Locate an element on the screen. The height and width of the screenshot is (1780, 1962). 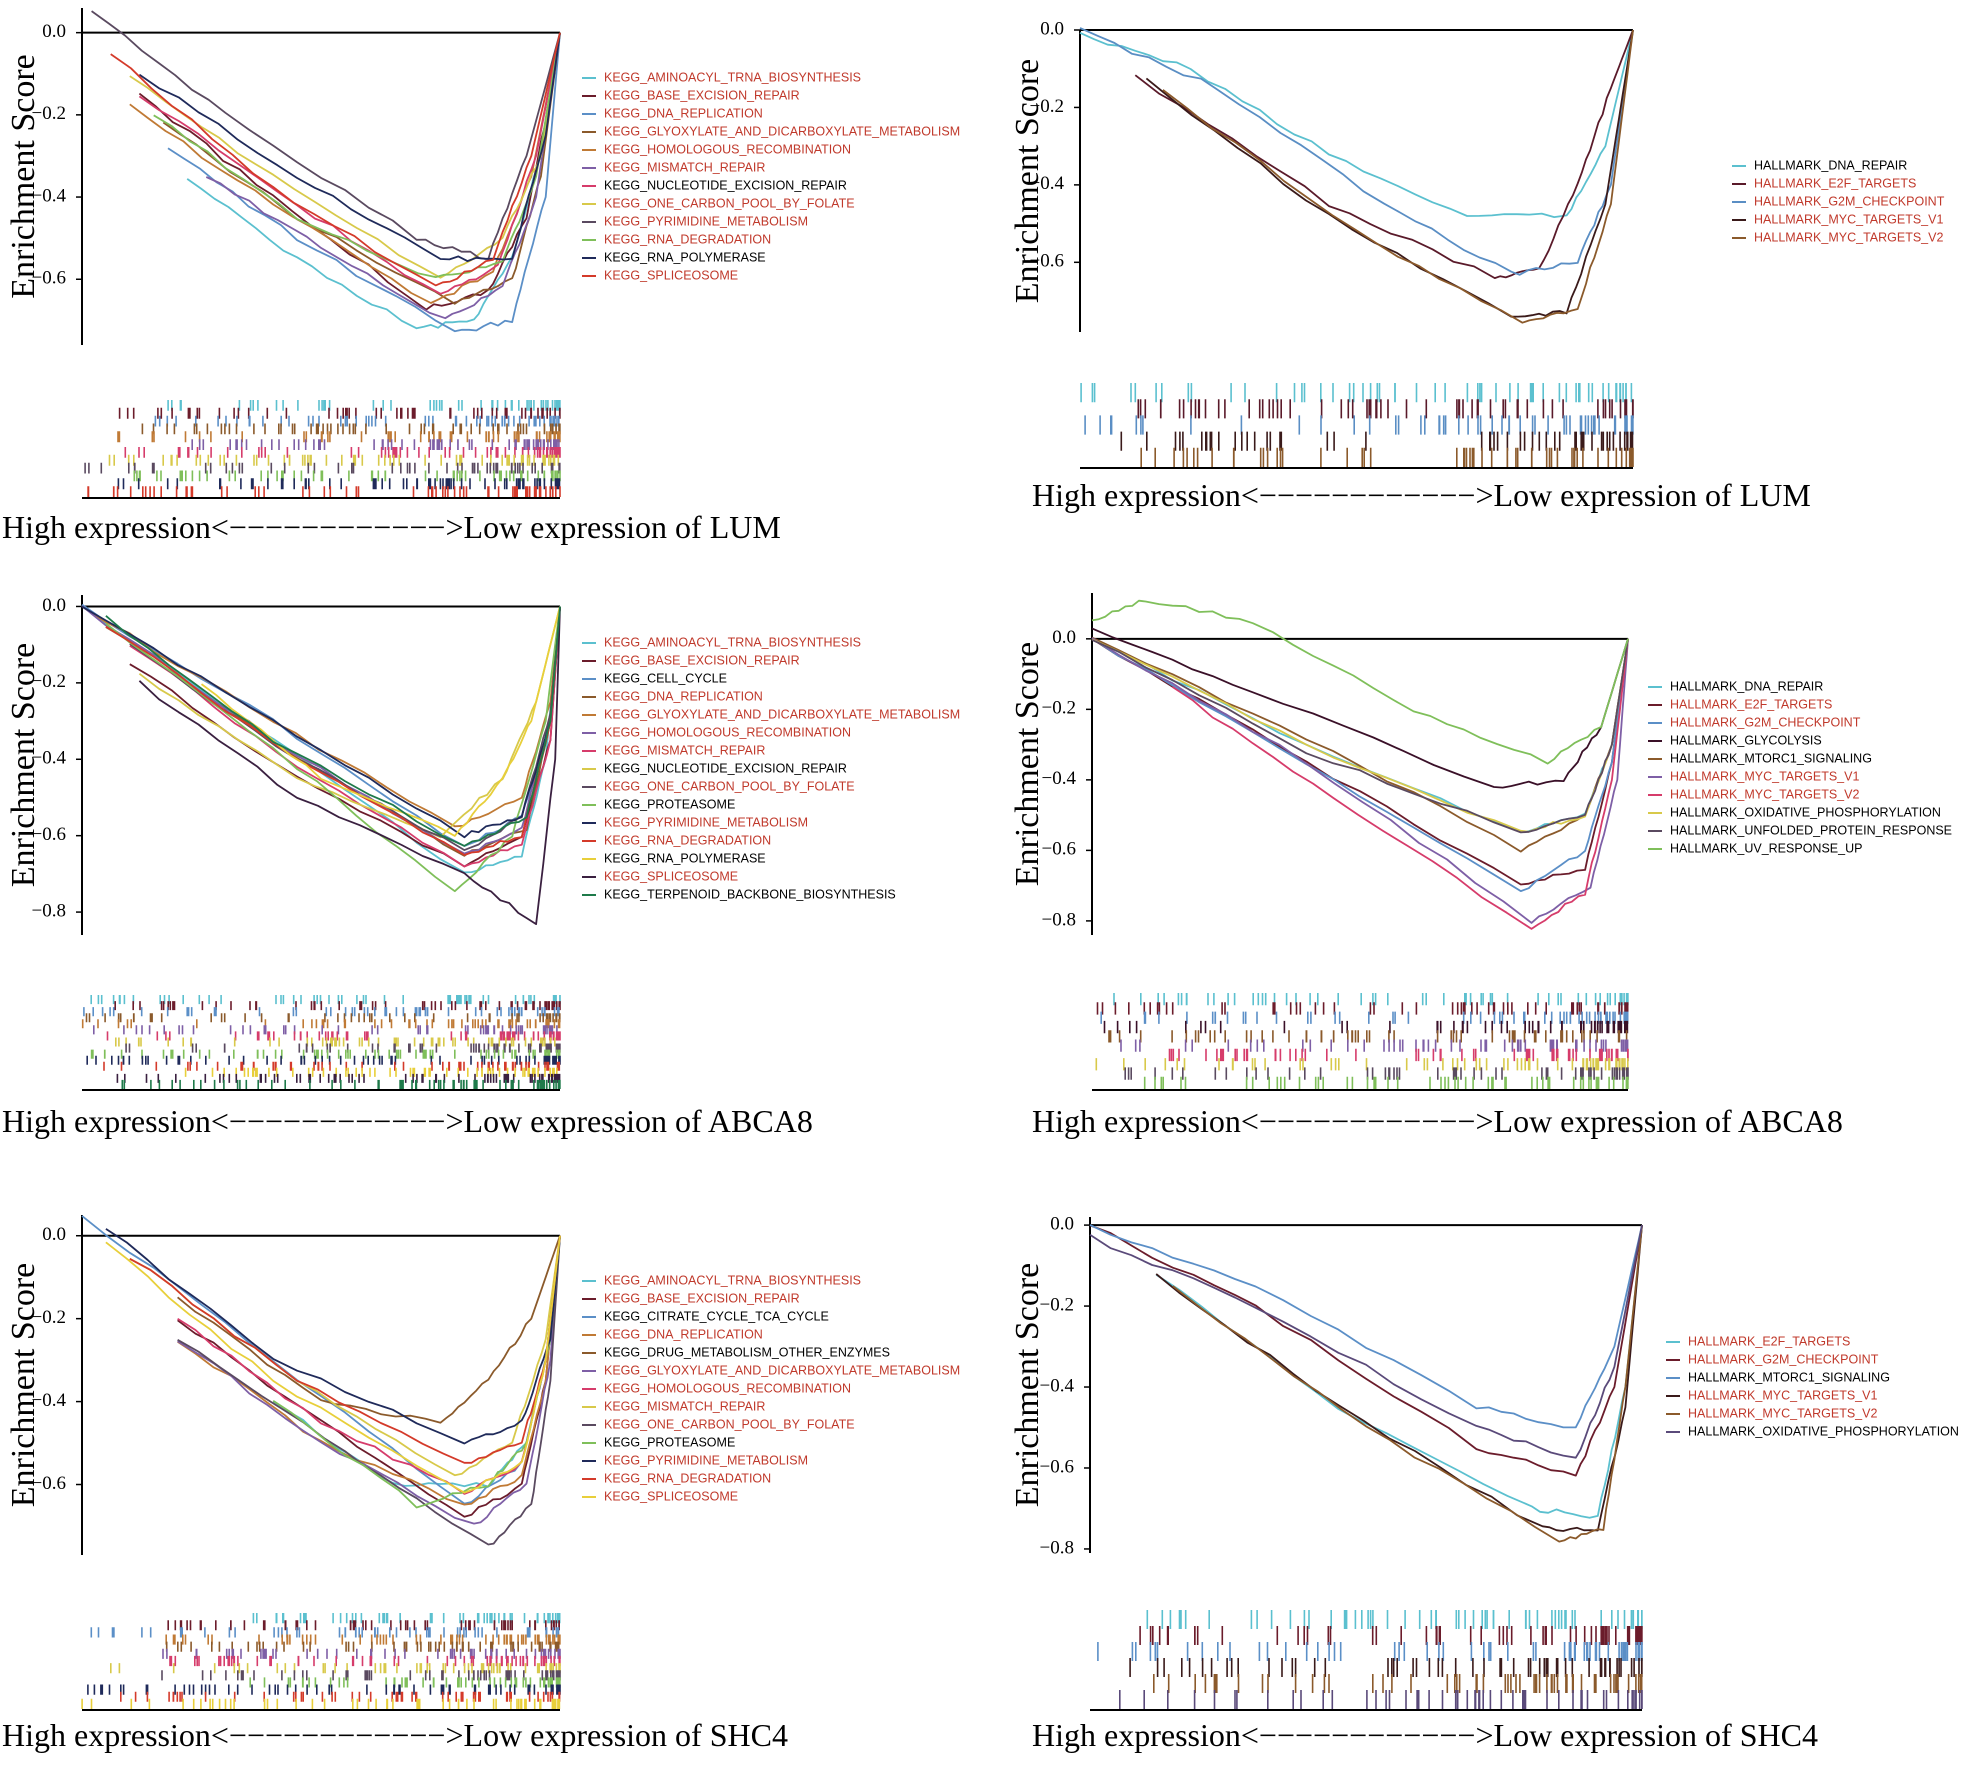
es-curve-kegg-rna-degradation is located at coordinates (333, 731).